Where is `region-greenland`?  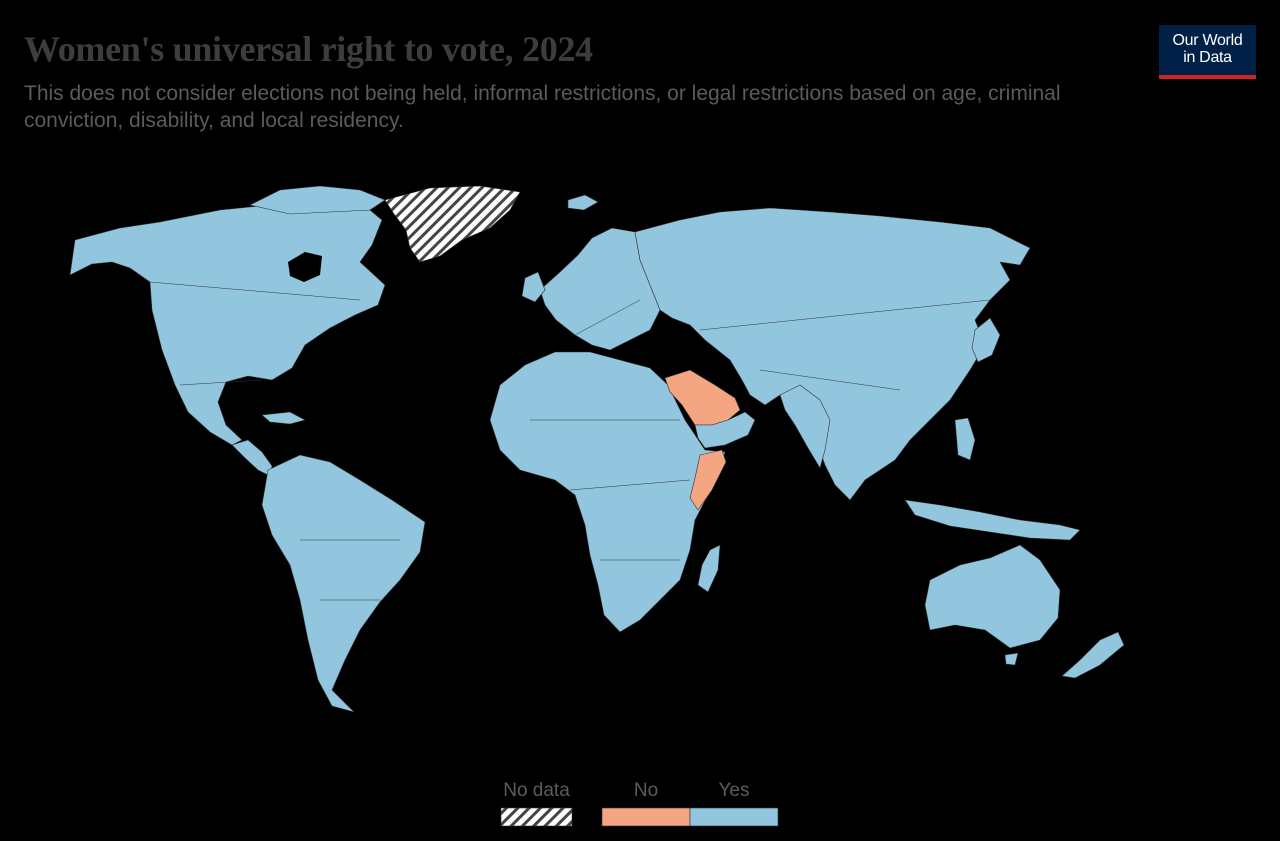
region-greenland is located at coordinates (452, 224).